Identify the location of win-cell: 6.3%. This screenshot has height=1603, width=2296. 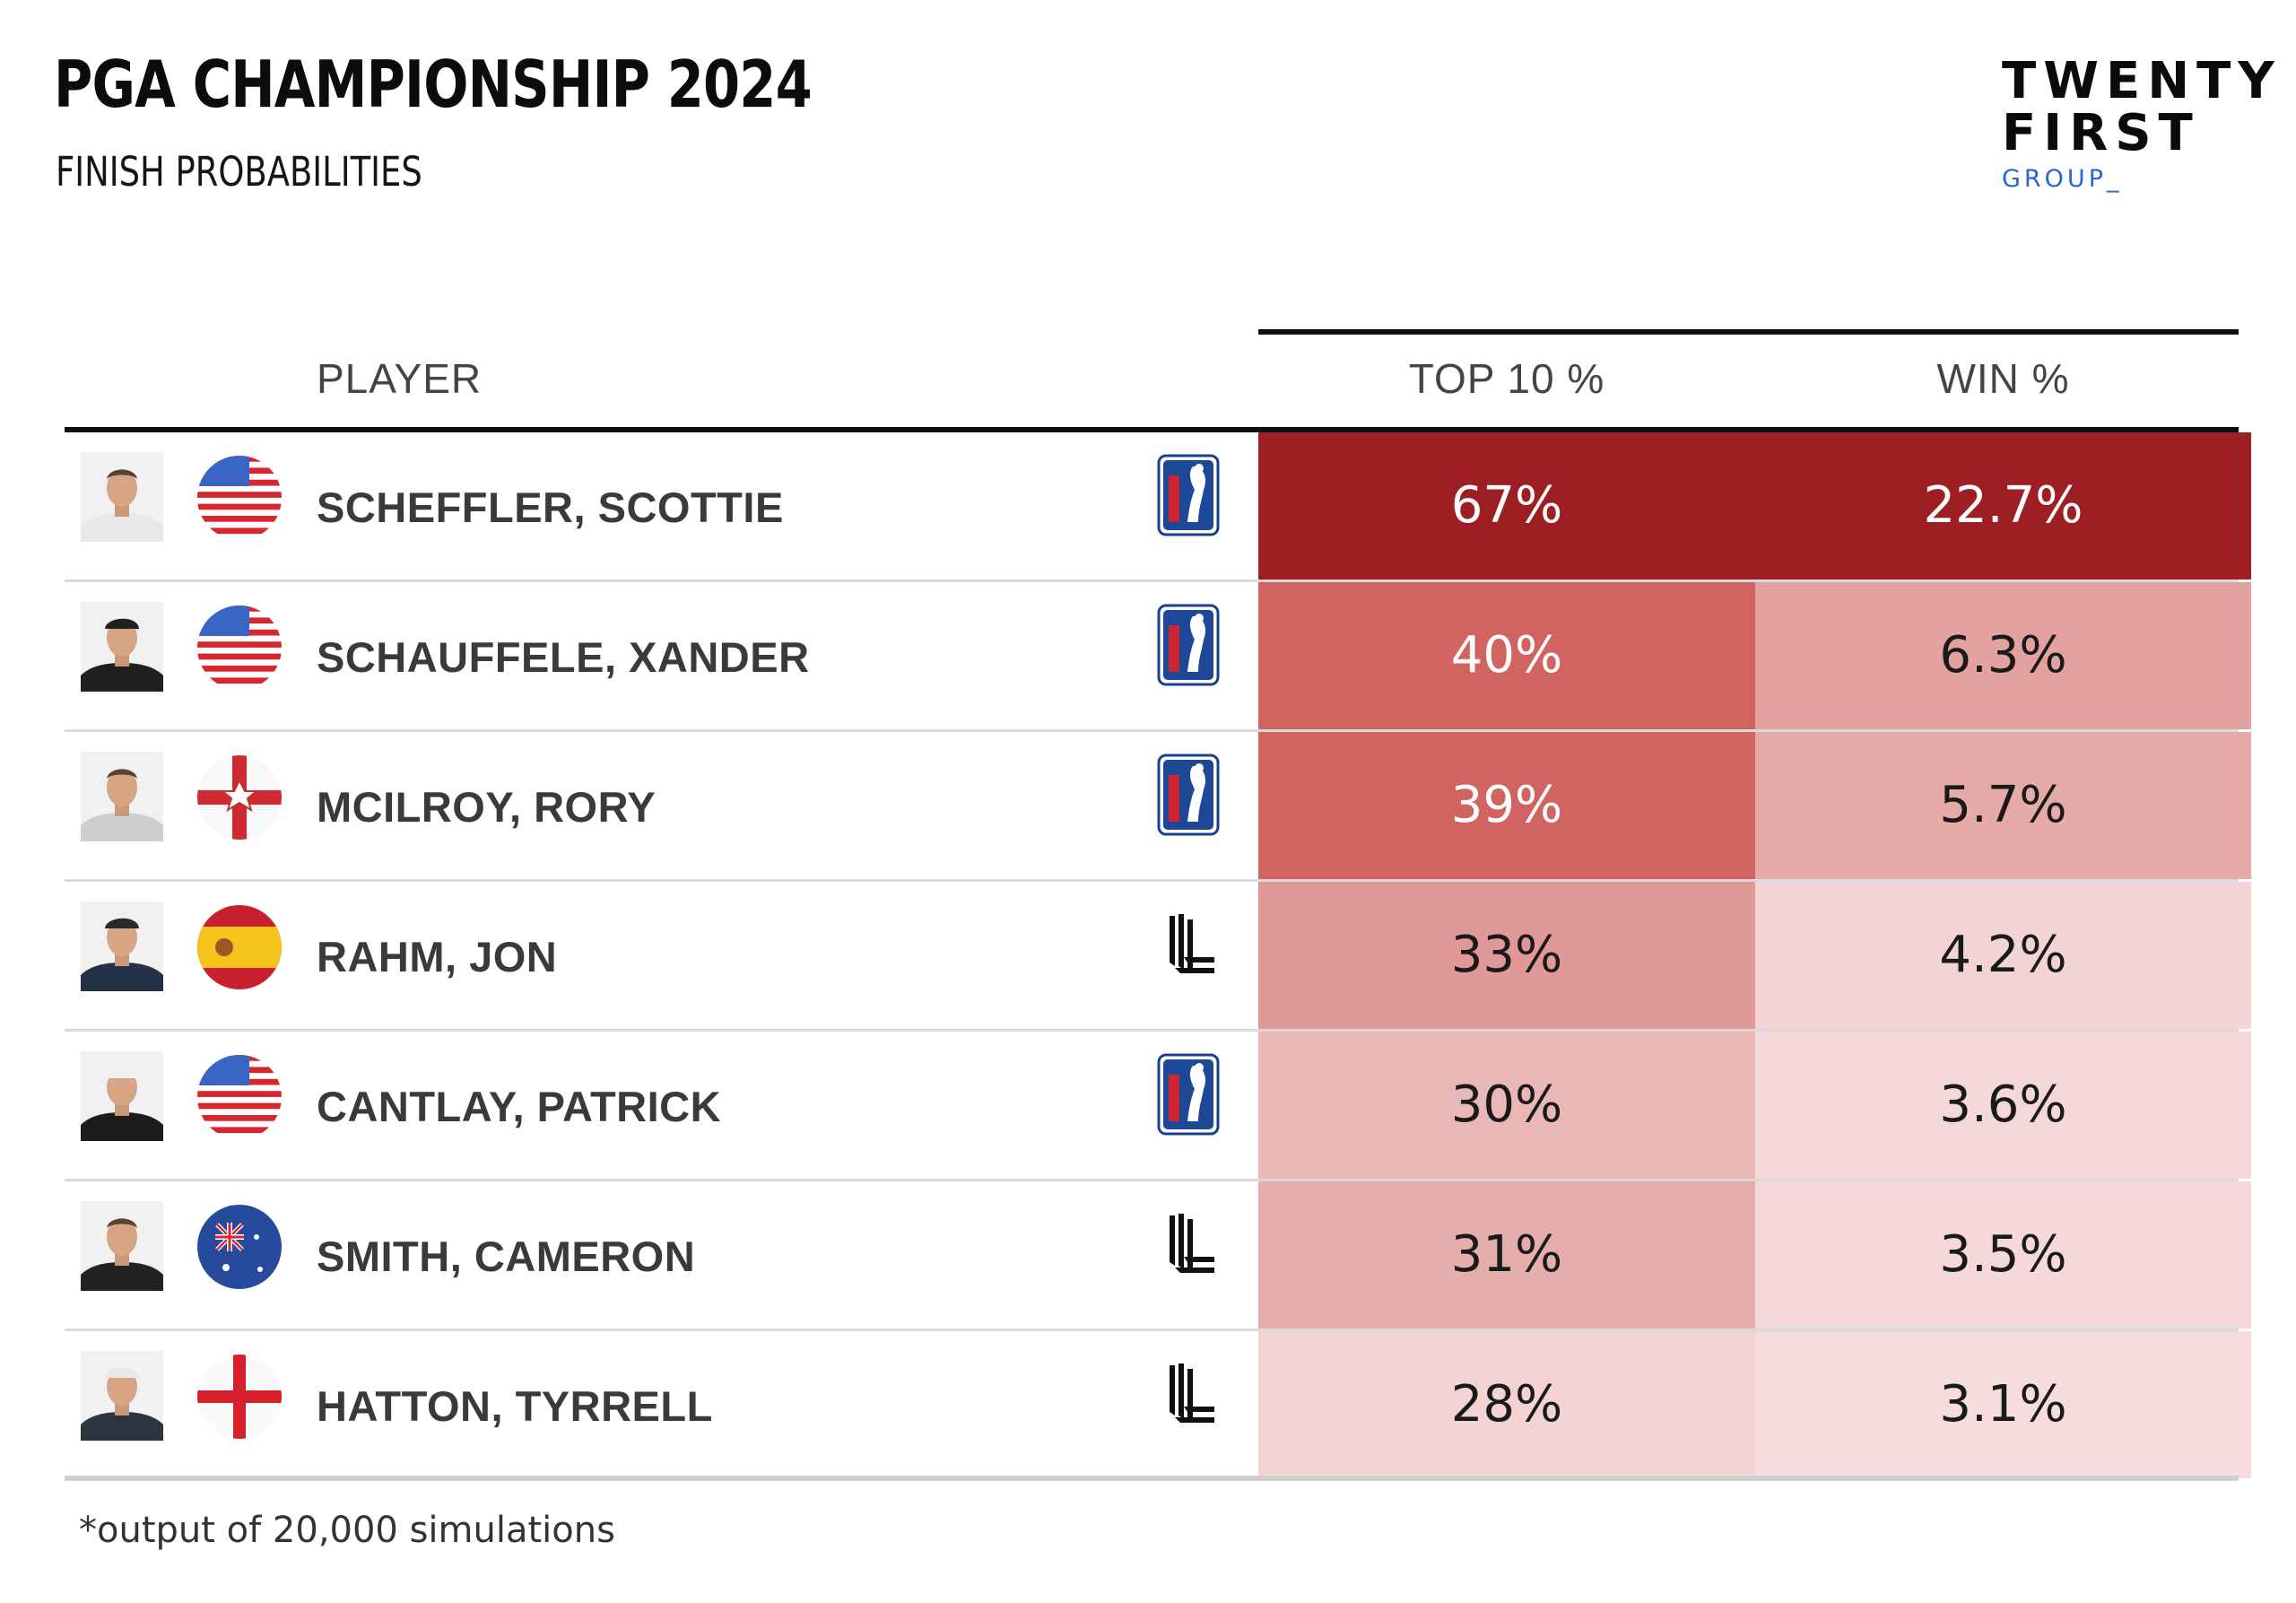
(2003, 655).